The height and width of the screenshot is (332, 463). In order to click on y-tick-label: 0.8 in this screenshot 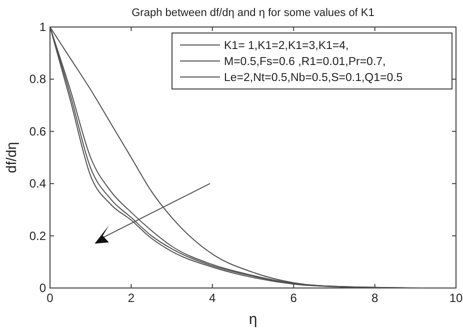, I will do `click(37, 79)`.